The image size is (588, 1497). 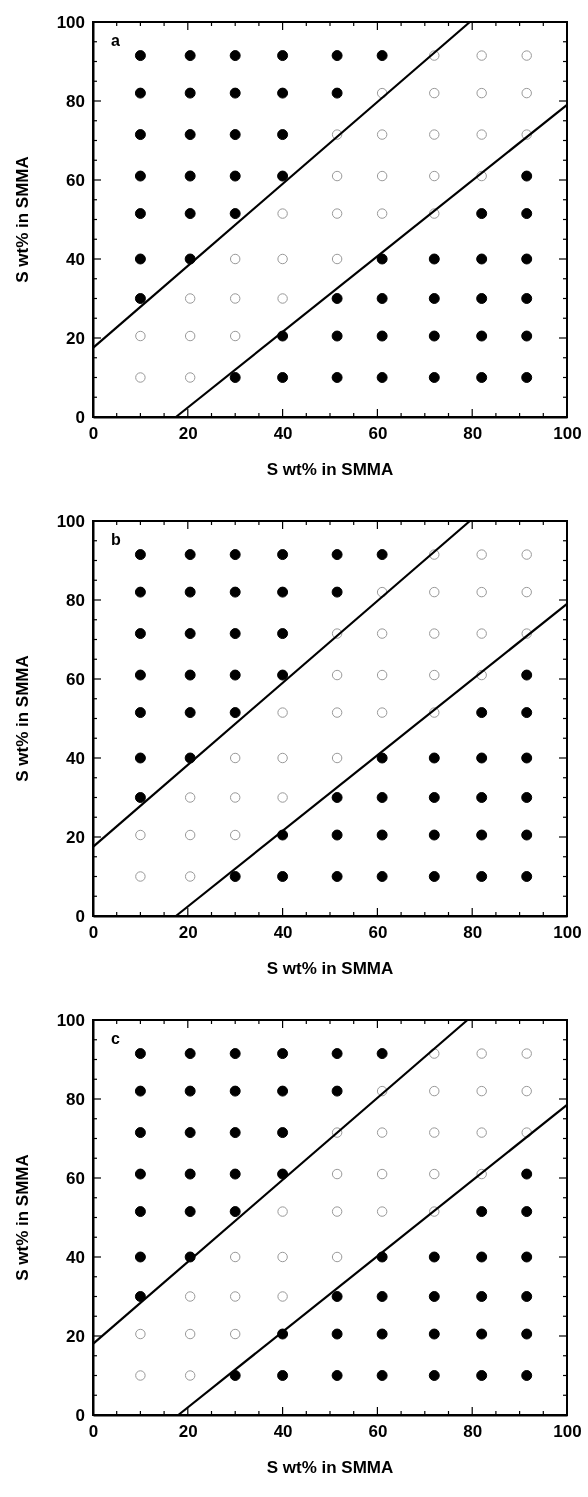 I want to click on y-tick-label: 80, so click(x=75, y=1099).